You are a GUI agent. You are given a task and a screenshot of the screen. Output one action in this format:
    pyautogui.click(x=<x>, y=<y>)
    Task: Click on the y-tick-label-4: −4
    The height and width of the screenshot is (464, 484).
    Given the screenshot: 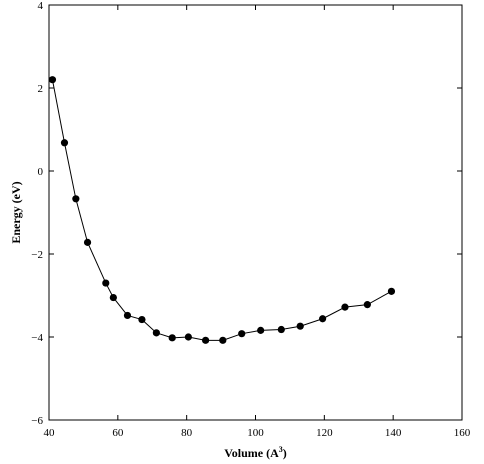 What is the action you would take?
    pyautogui.click(x=37, y=338)
    